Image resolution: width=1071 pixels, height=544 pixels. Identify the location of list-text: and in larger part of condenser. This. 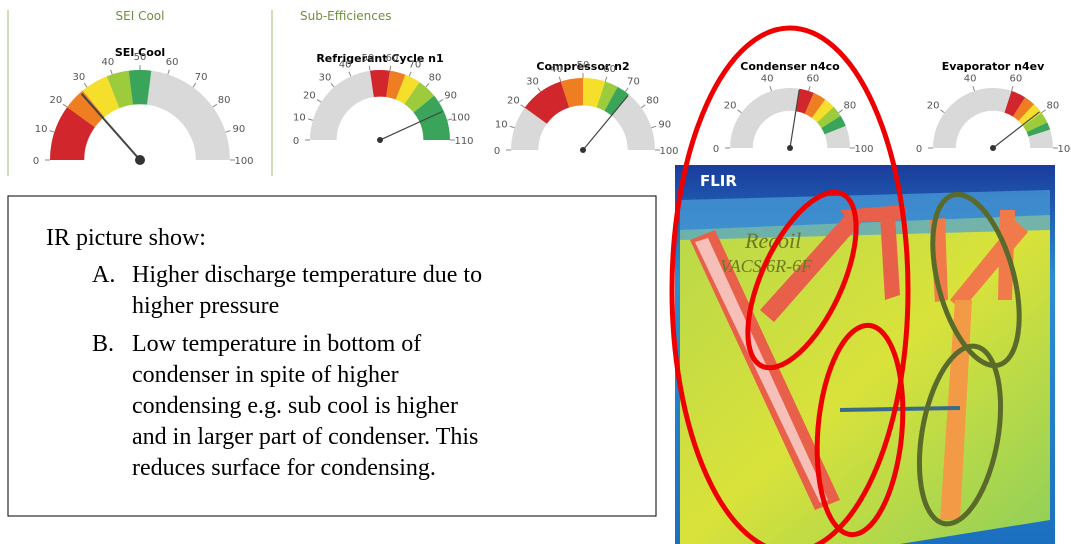
(305, 437).